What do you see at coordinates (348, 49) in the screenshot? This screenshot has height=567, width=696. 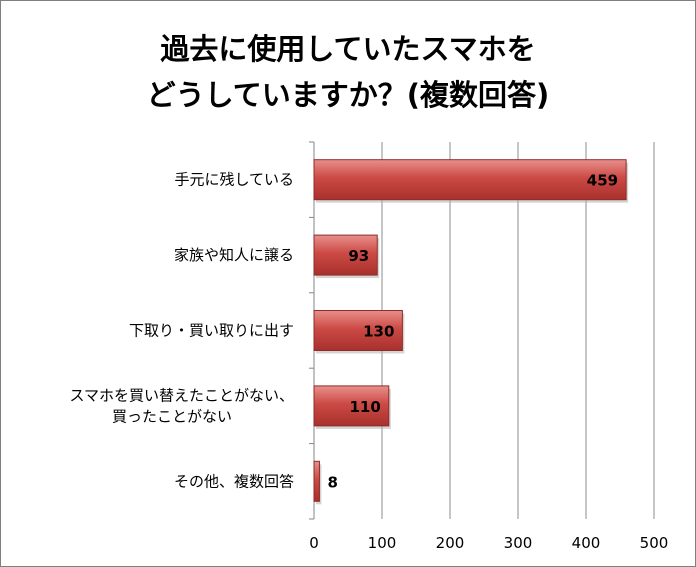 I see `chart-title-line-1: 過去に使用していたスマホを` at bounding box center [348, 49].